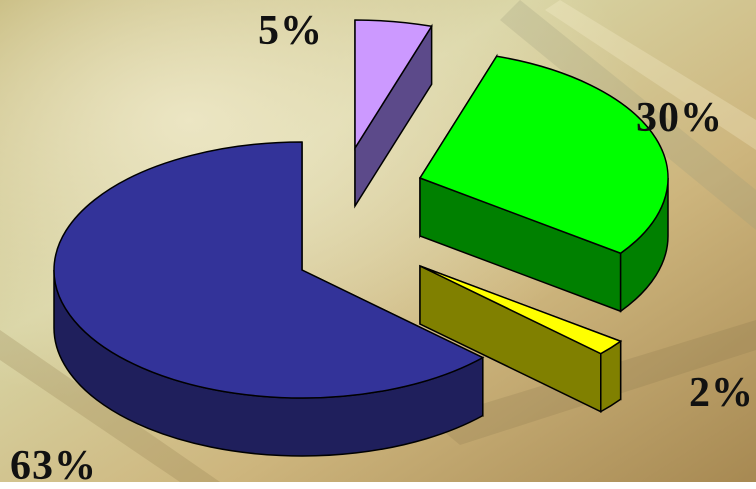  What do you see at coordinates (53, 466) in the screenshot?
I see `slice-label-63: 63%` at bounding box center [53, 466].